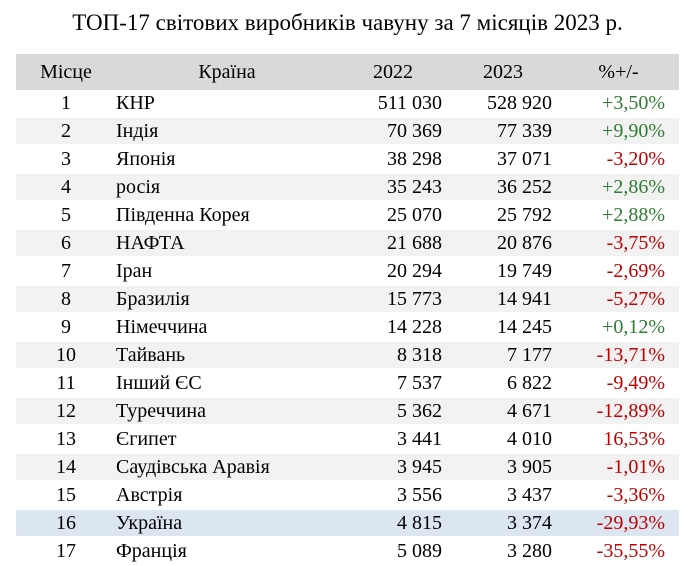 This screenshot has height=566, width=695. What do you see at coordinates (347, 411) in the screenshot?
I see `table-row: 12 Туреччина 5 362 4 671 -12,89%` at bounding box center [347, 411].